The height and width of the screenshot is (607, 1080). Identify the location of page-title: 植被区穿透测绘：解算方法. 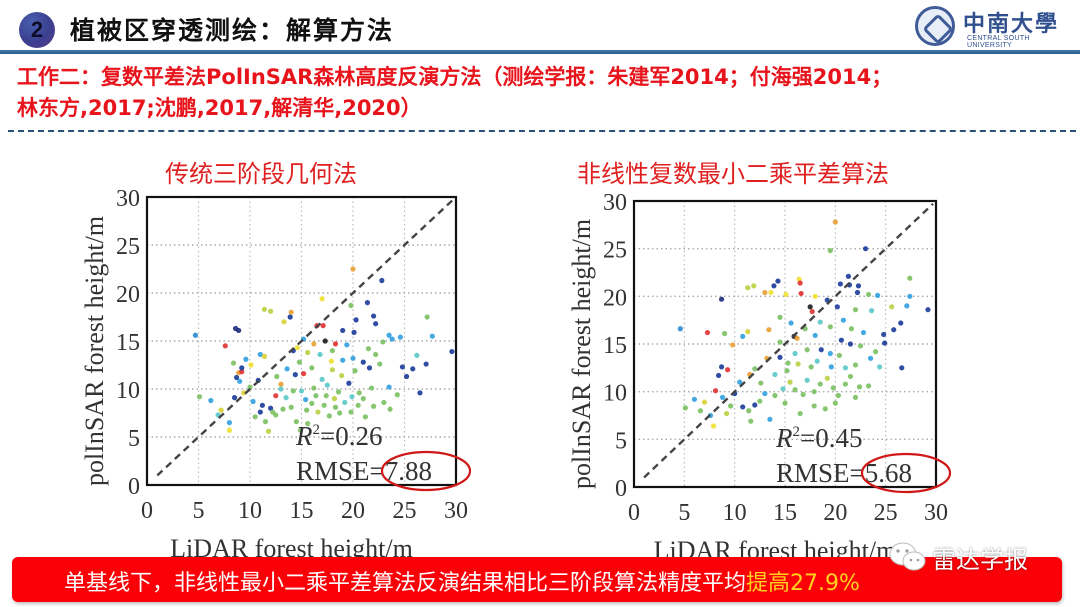
(232, 30).